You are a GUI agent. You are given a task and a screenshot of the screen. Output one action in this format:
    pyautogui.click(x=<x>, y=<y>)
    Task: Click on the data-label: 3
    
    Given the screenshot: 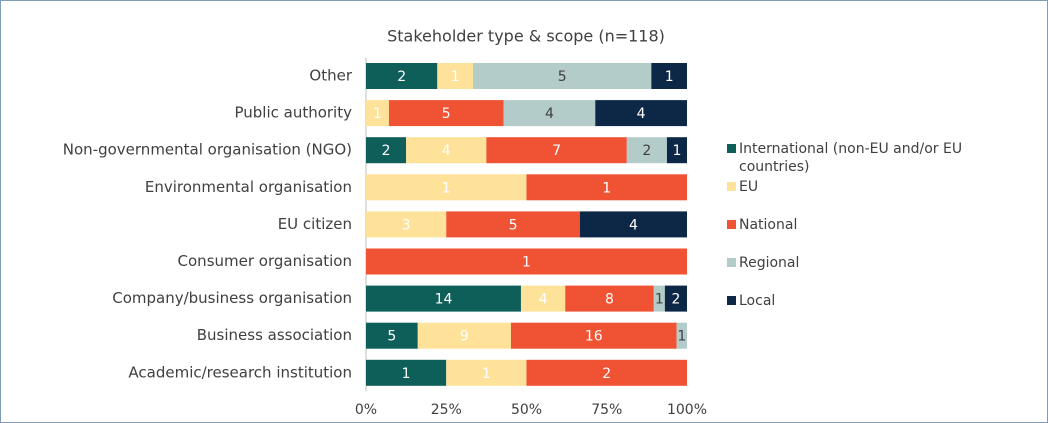 What is the action you would take?
    pyautogui.click(x=406, y=225)
    